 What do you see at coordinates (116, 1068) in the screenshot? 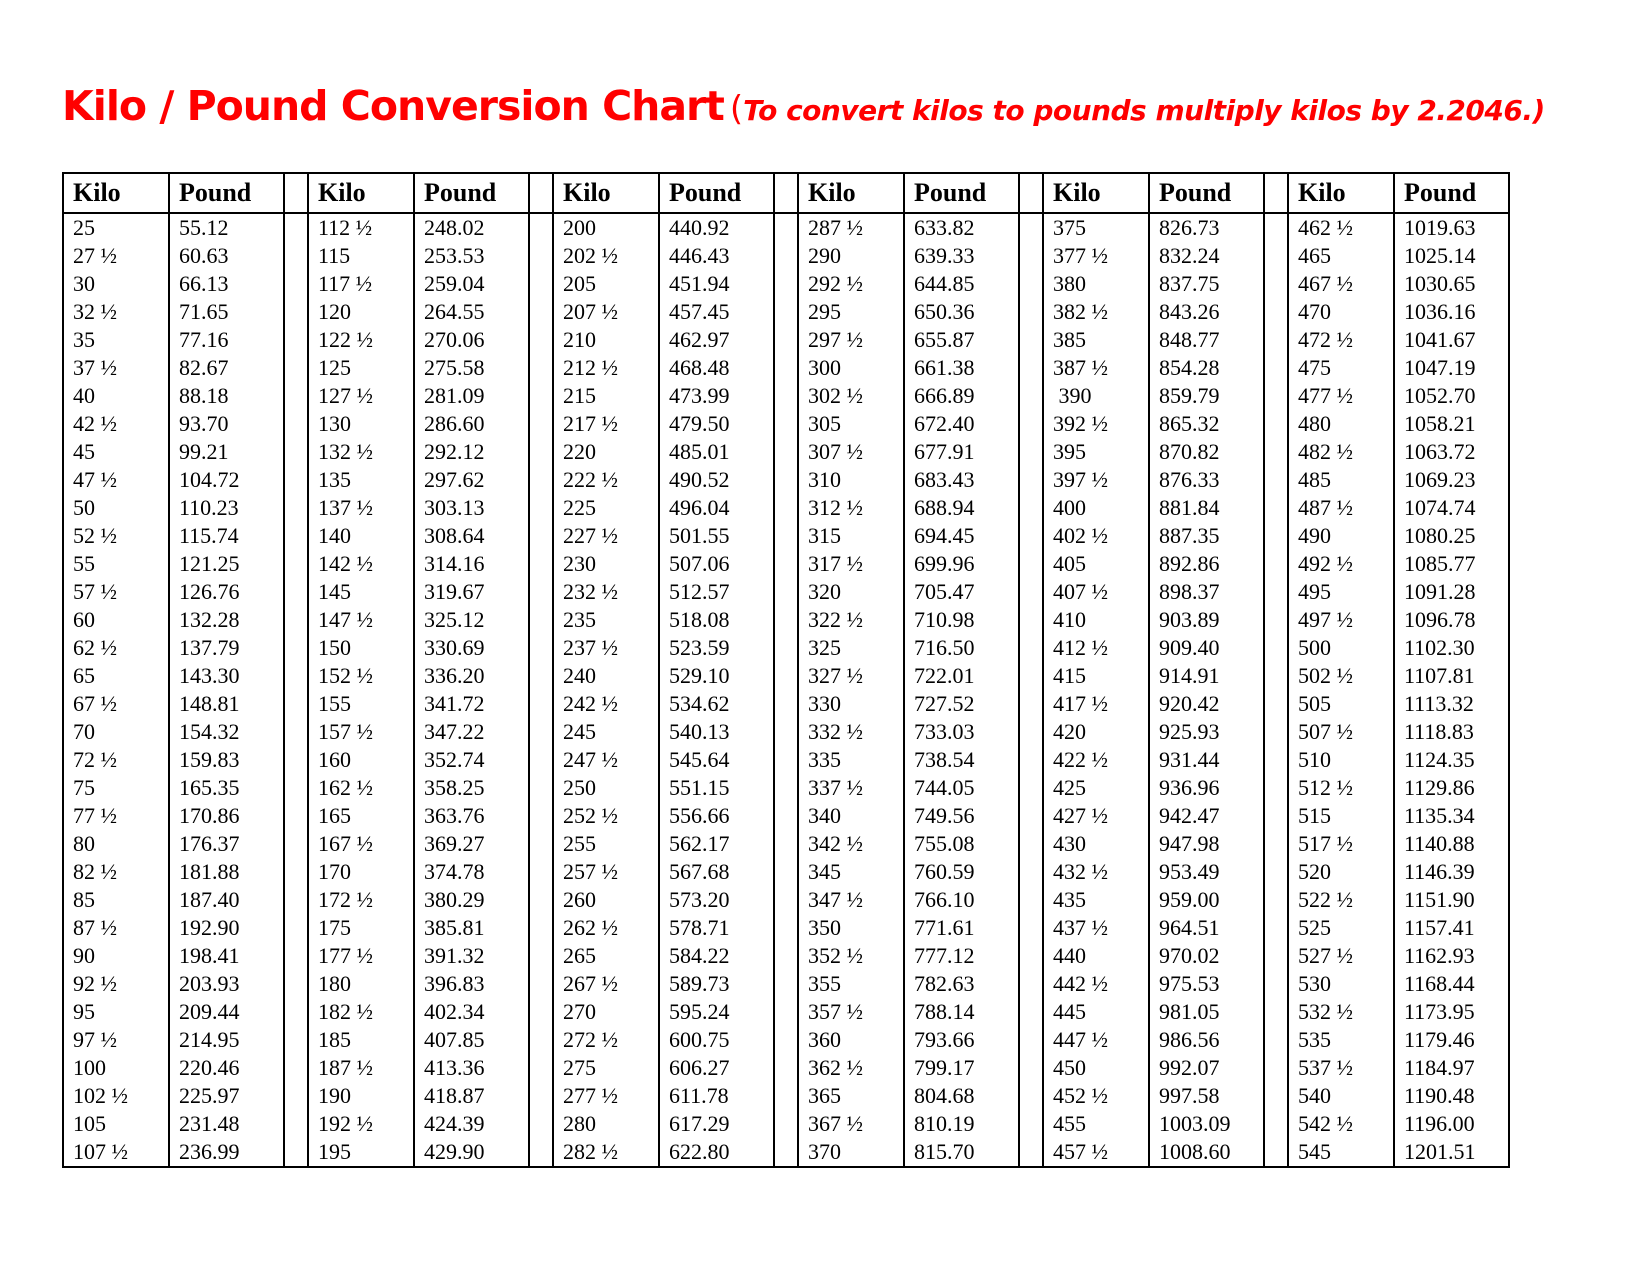
I see `kilo-cell: 100` at bounding box center [116, 1068].